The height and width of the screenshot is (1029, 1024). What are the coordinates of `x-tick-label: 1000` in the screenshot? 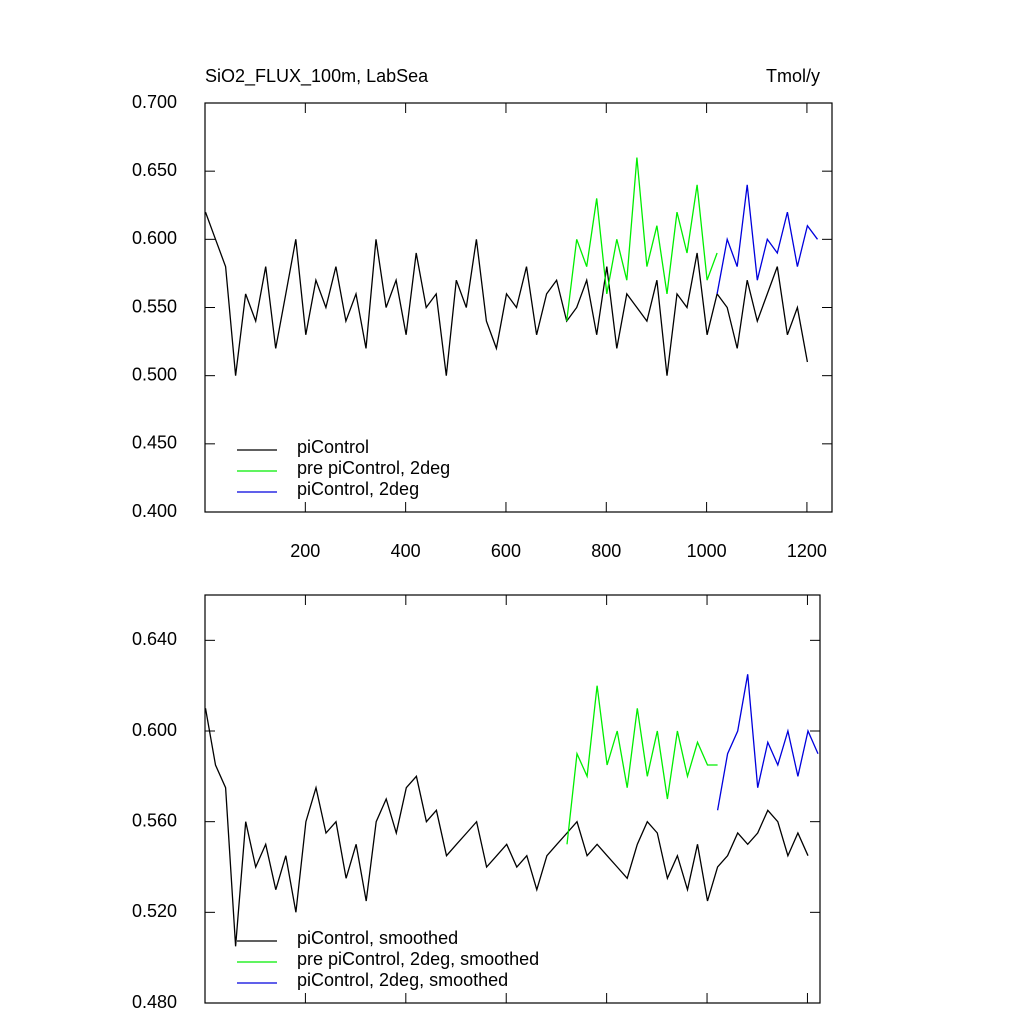 It's located at (707, 551).